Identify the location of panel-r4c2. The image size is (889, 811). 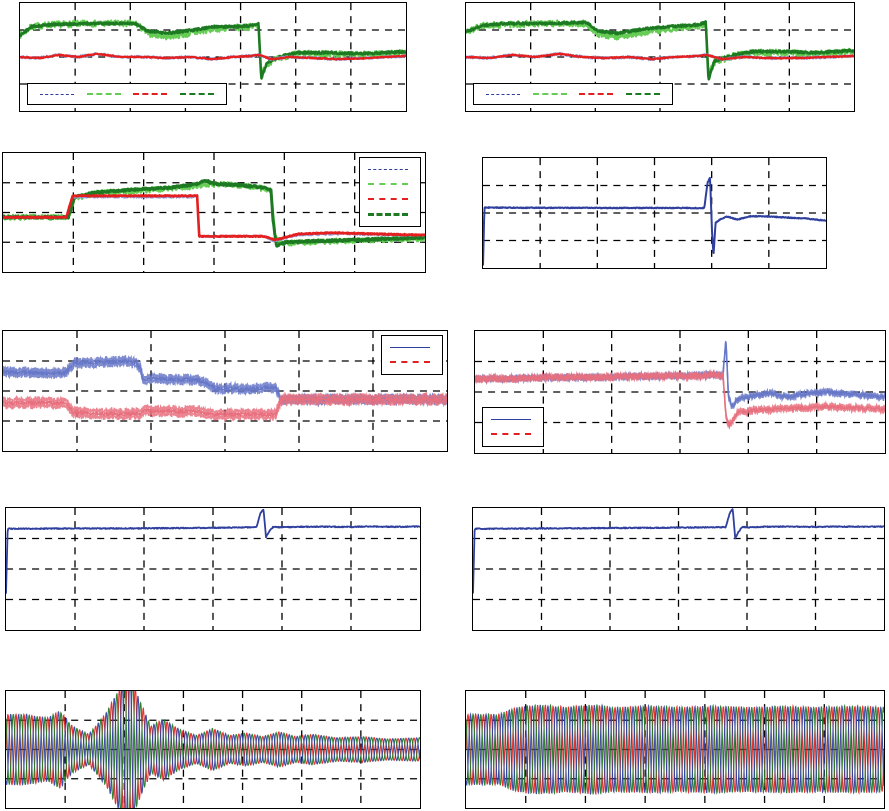
(678, 569).